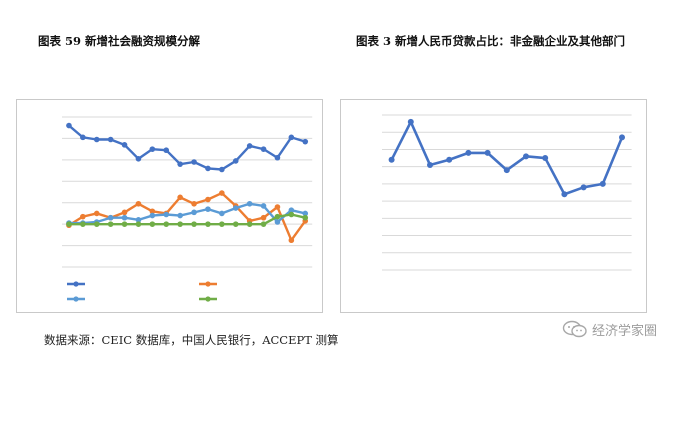  I want to click on watermark: 经济学家圈, so click(609, 329).